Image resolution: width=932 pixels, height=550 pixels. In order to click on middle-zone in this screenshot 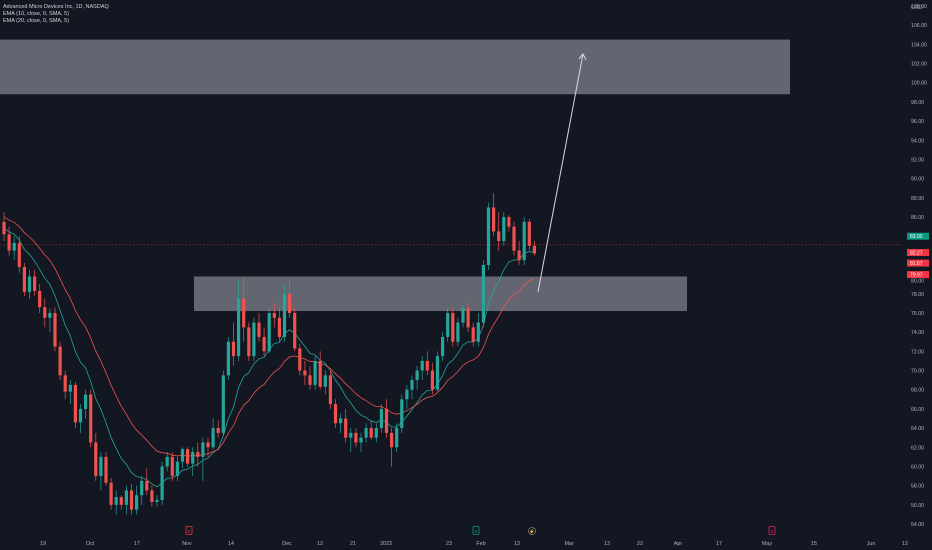, I will do `click(440, 294)`.